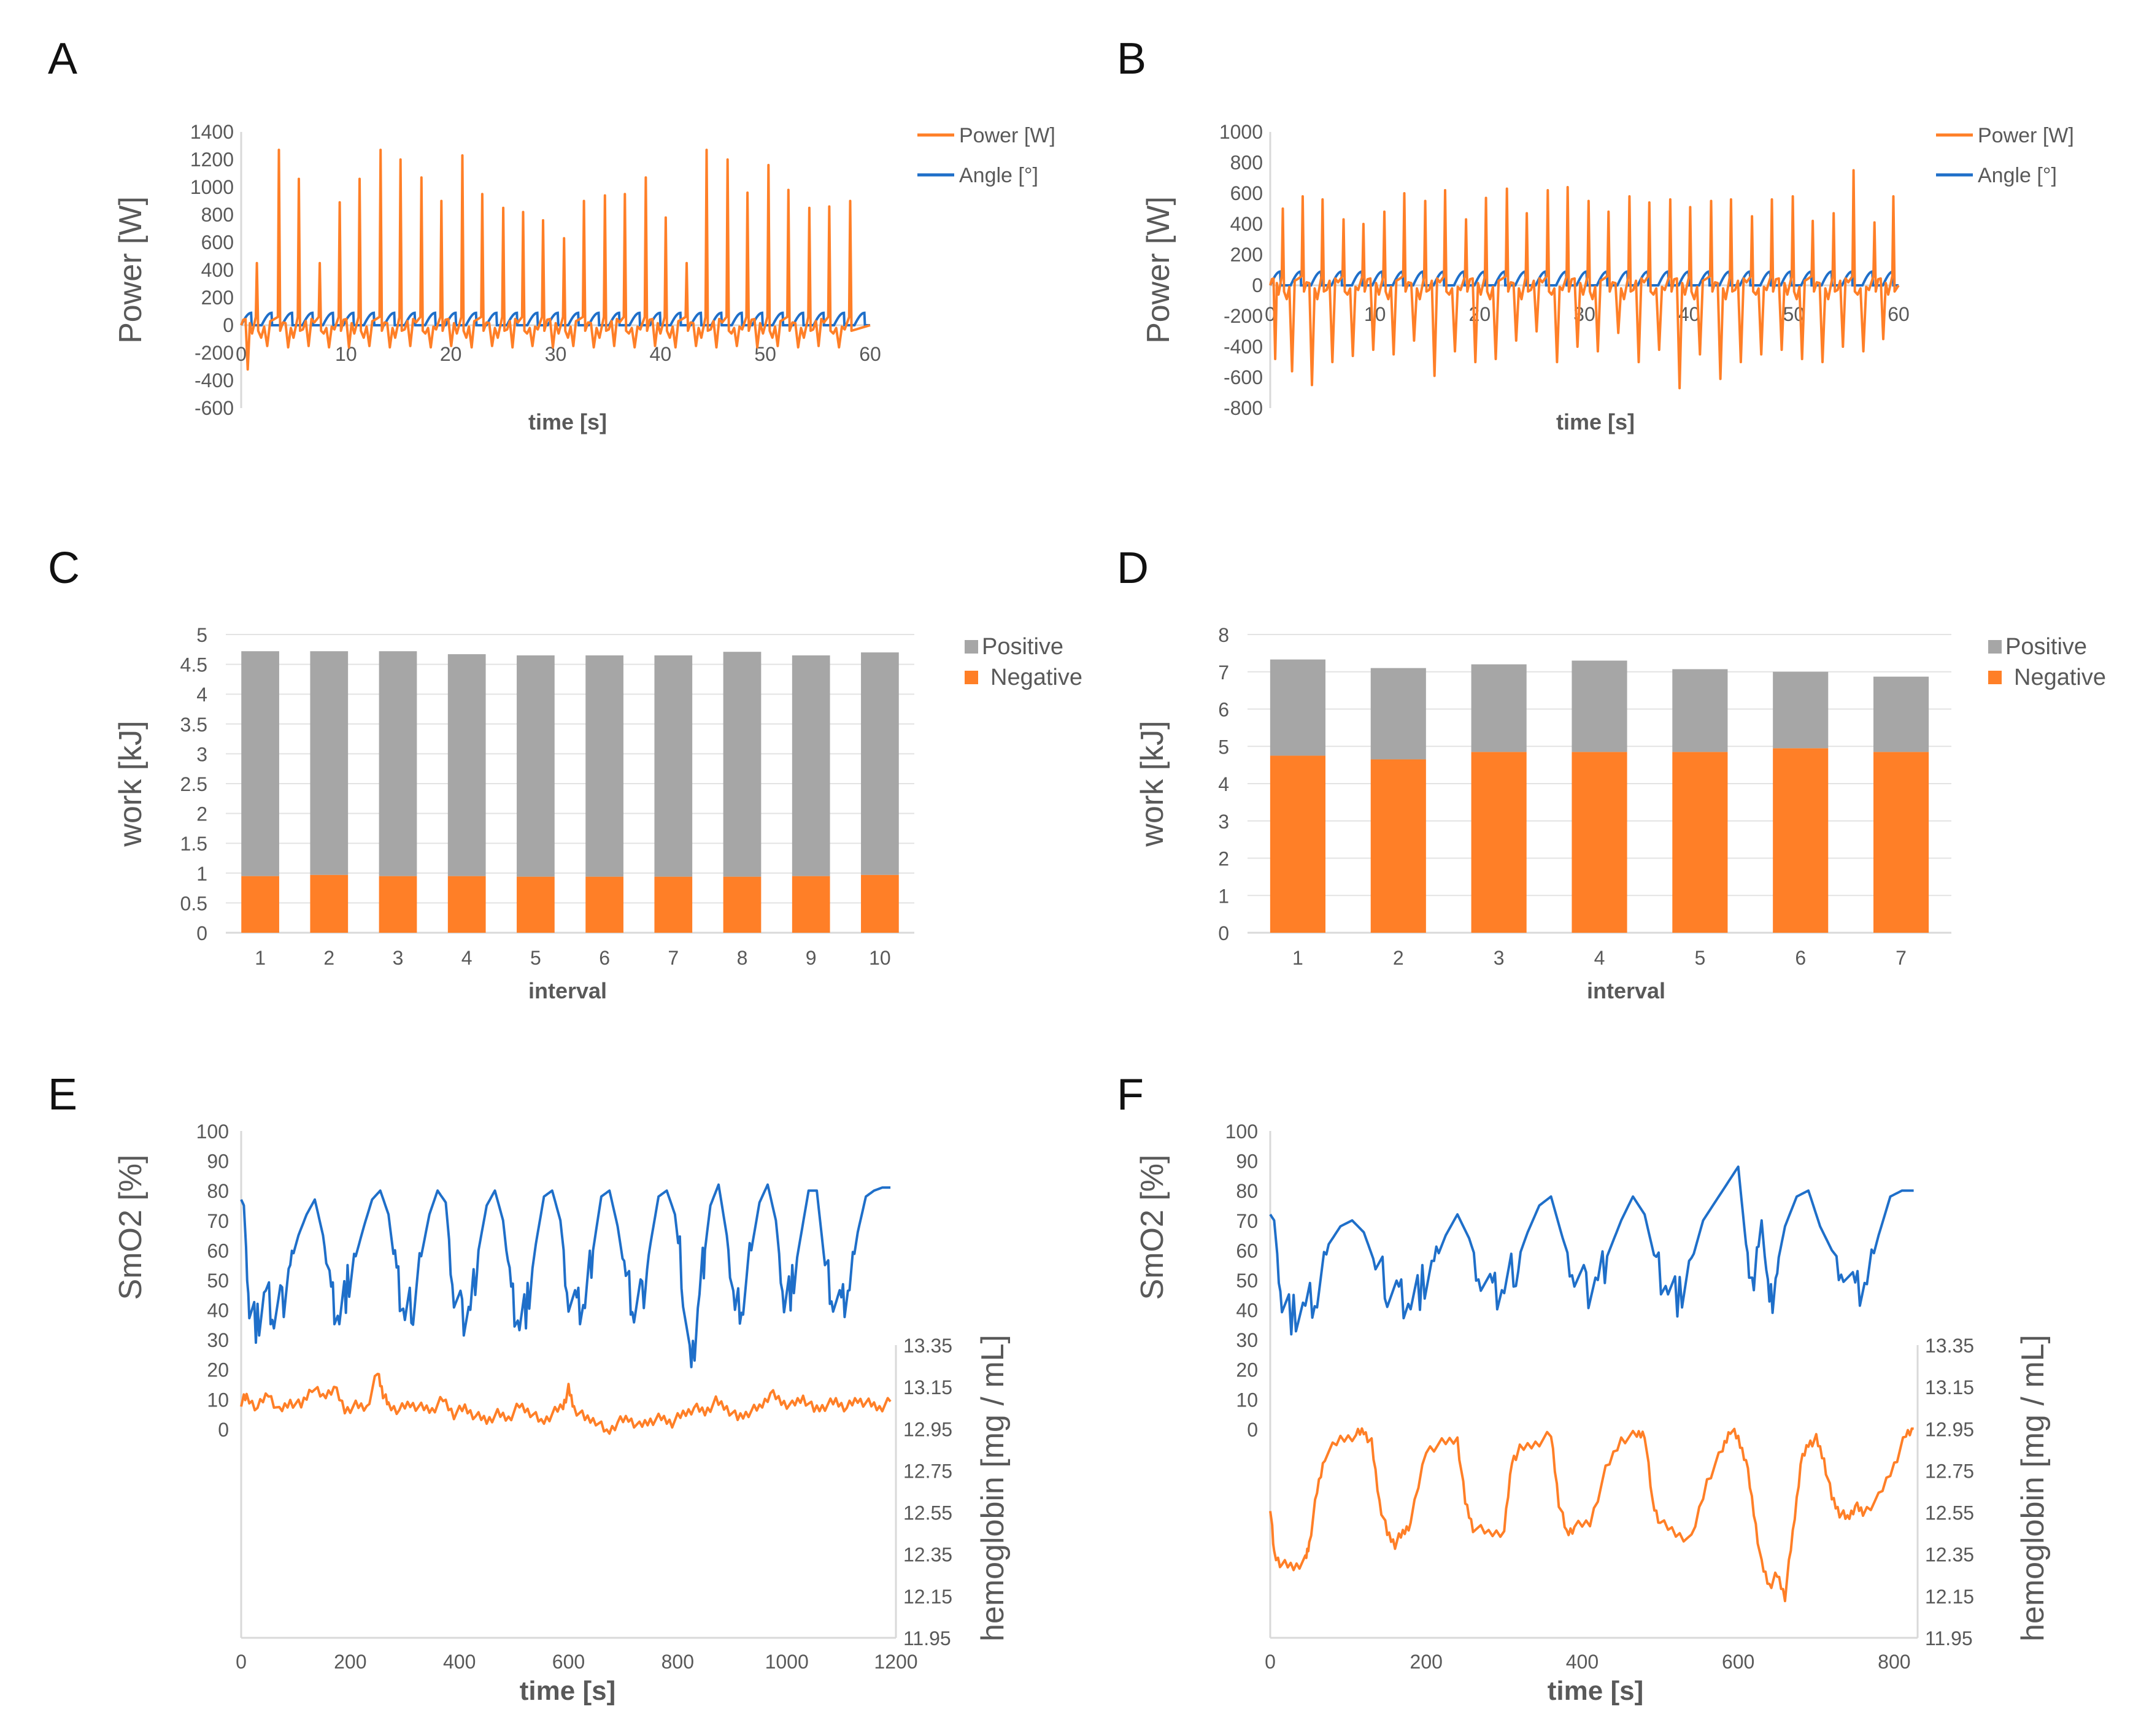 The image size is (2133, 1736). I want to click on y-tick-label: 8, so click(1223, 635).